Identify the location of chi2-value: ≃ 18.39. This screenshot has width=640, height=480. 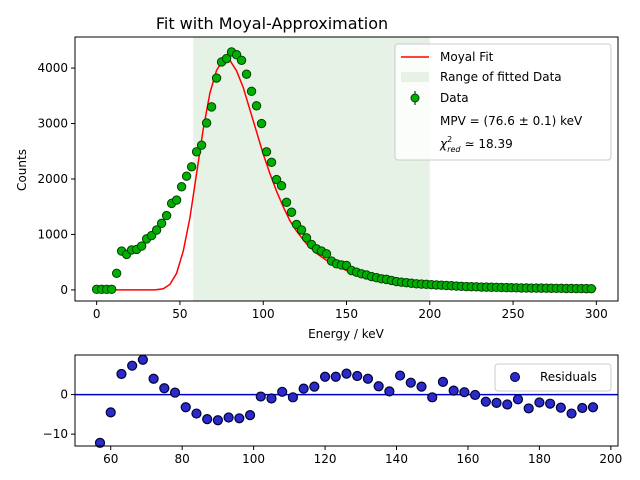
(489, 144).